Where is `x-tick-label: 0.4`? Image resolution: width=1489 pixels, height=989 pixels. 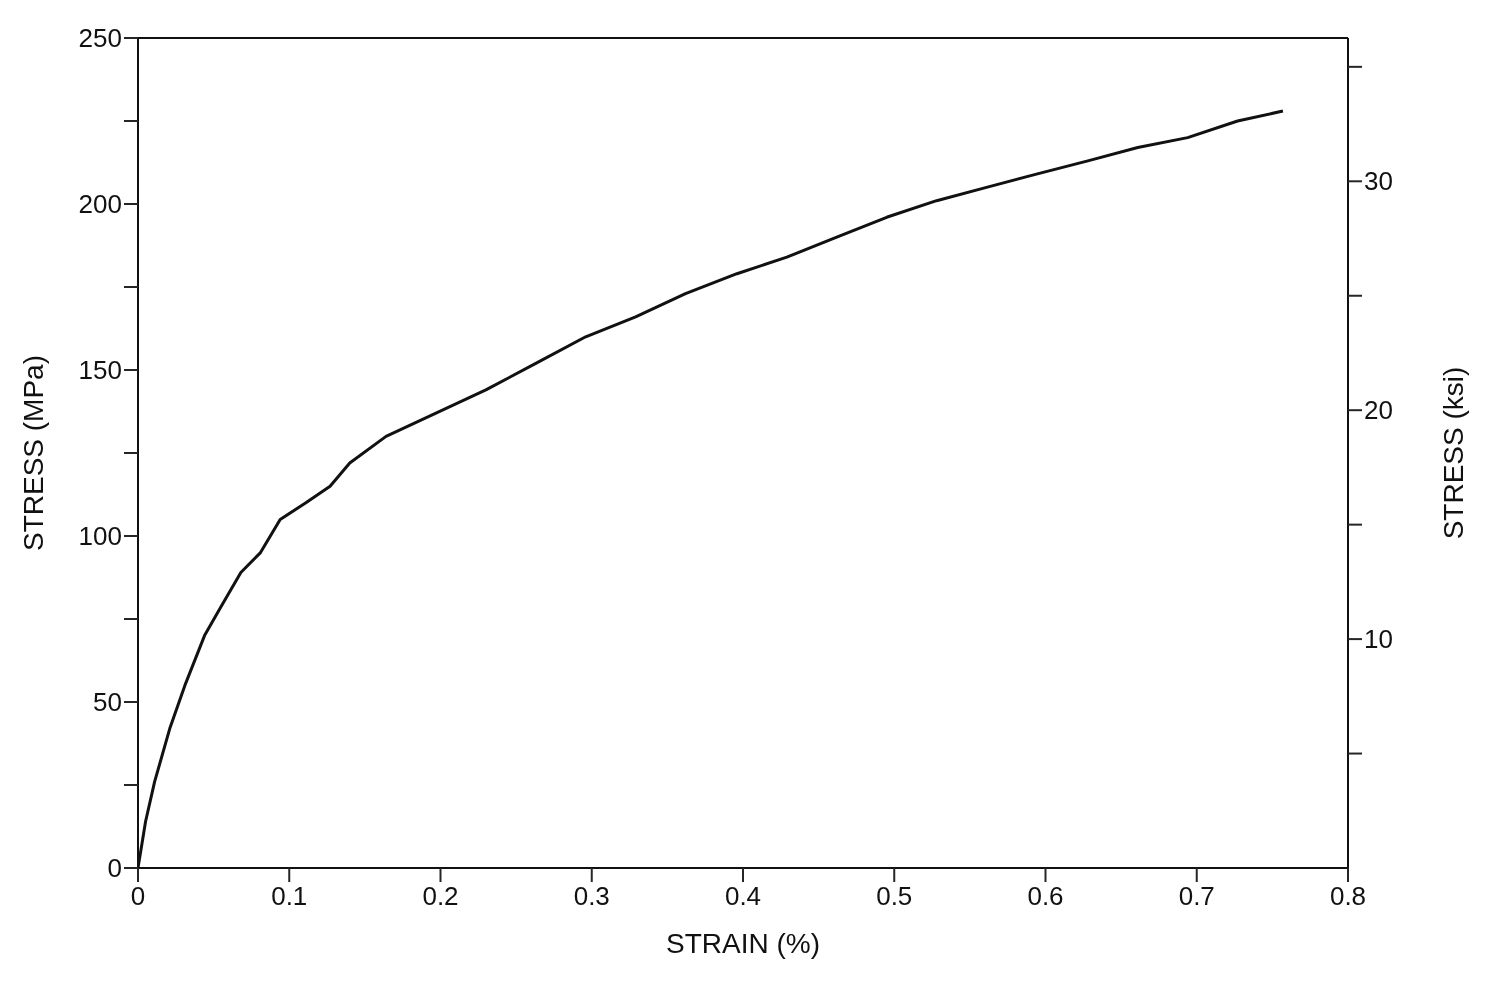 x-tick-label: 0.4 is located at coordinates (743, 896).